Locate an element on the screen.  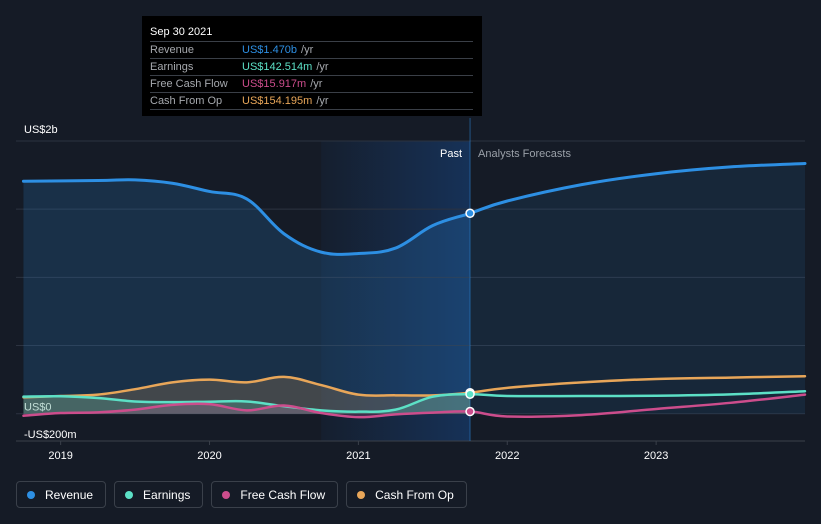
x-tick-label: 2023 is located at coordinates (656, 456).